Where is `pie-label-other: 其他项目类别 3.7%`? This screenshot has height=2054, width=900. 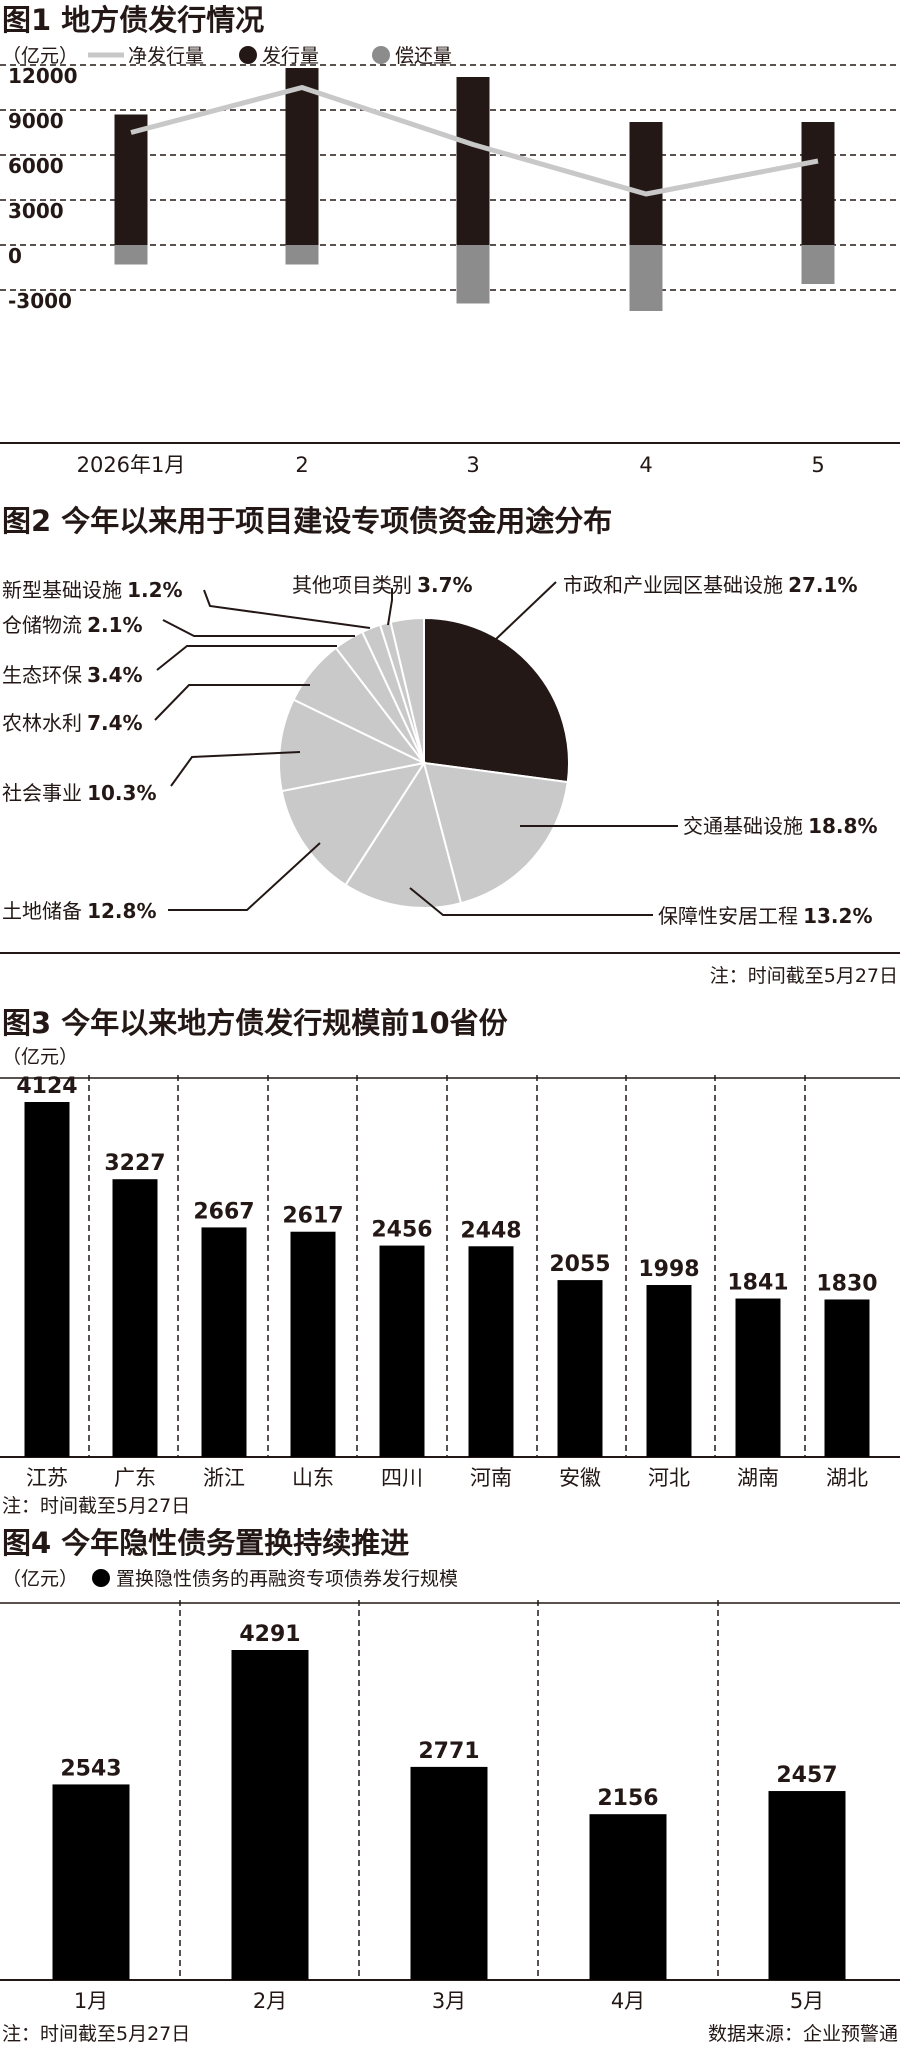 pie-label-other: 其他项目类别 3.7% is located at coordinates (382, 585).